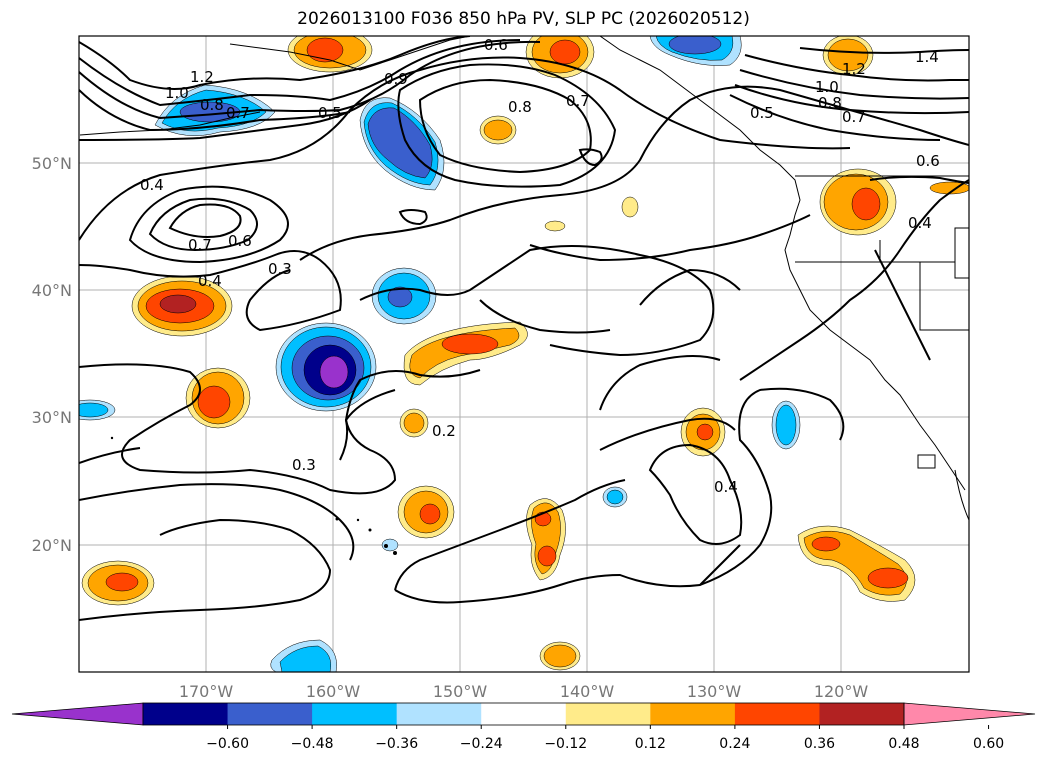 This screenshot has height=765, width=1047. I want to click on pv-positive-blob-oregon, so click(894, 202).